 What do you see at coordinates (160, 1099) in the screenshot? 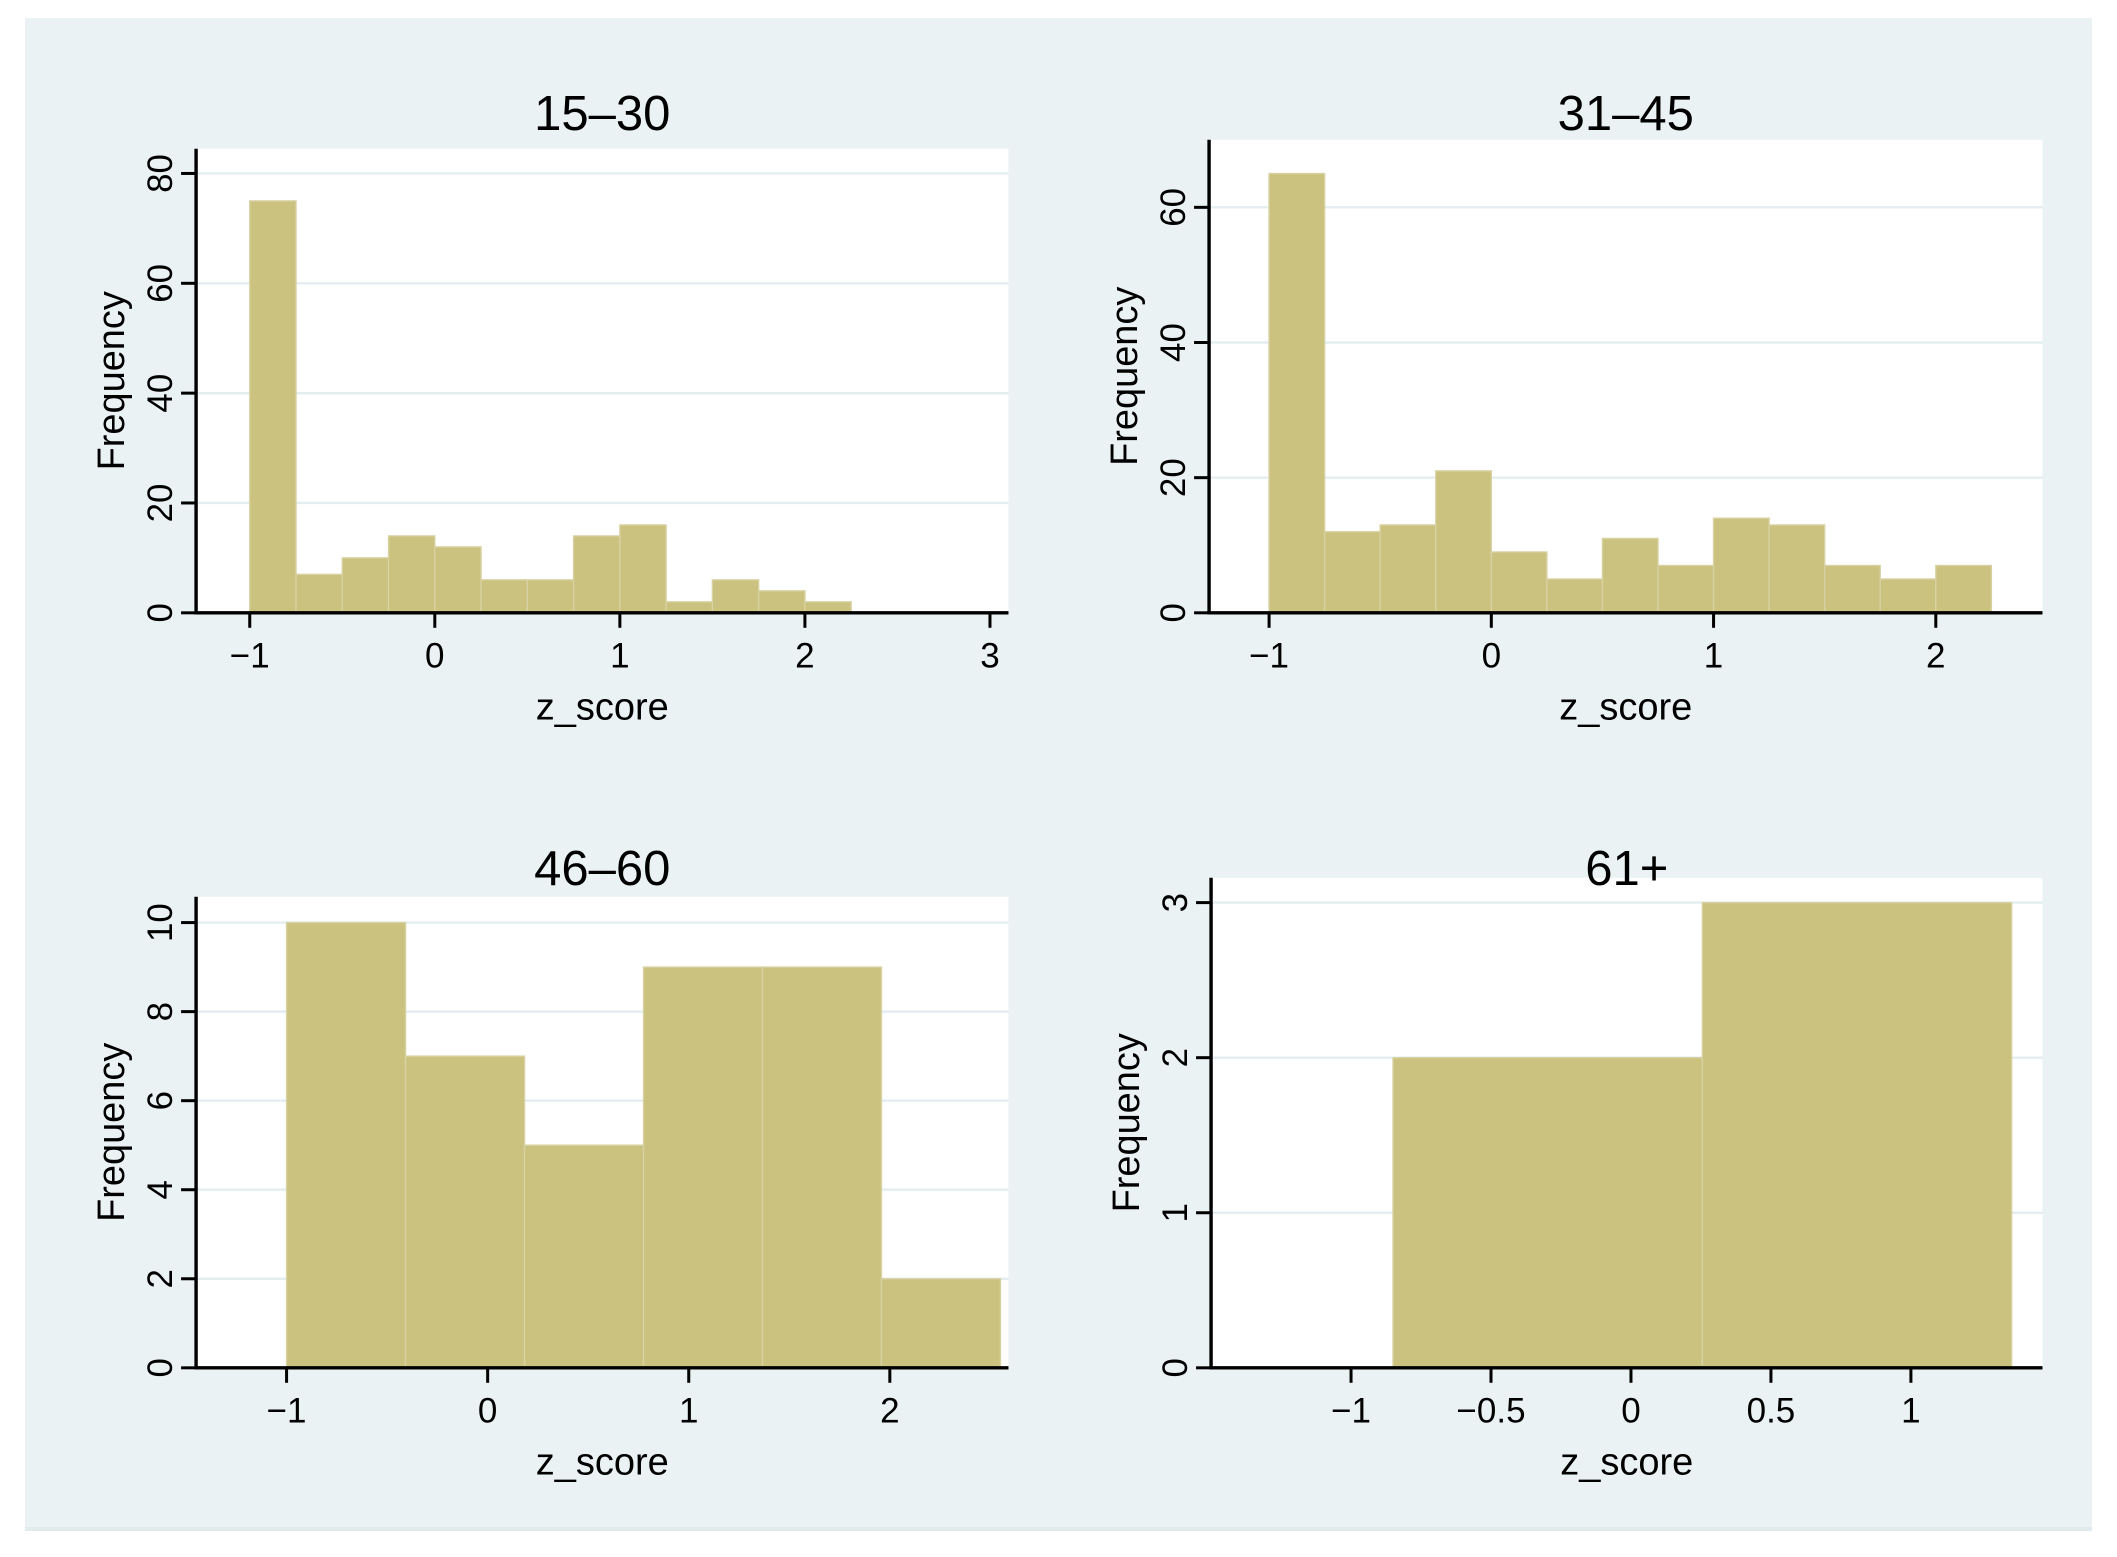
I see `y-tick-label: 6` at bounding box center [160, 1099].